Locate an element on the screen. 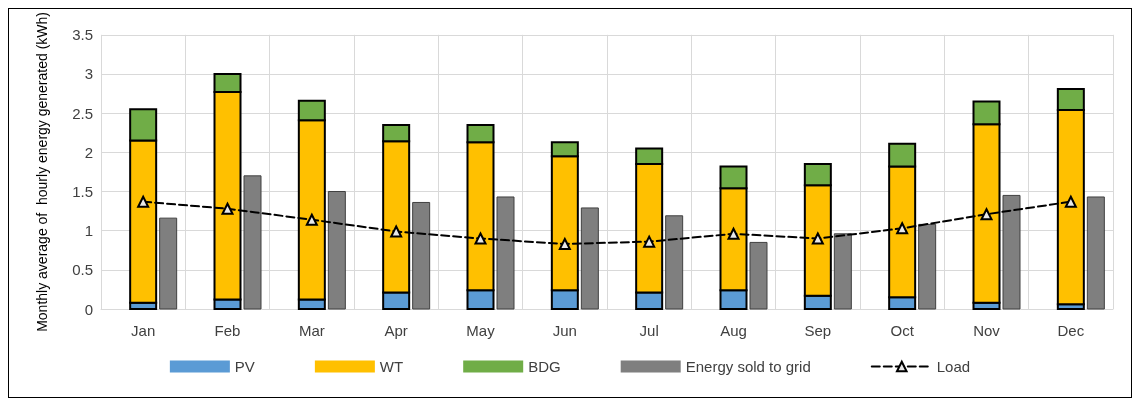 Image resolution: width=1140 pixels, height=406 pixels. x-tick-label: Jun is located at coordinates (564, 330).